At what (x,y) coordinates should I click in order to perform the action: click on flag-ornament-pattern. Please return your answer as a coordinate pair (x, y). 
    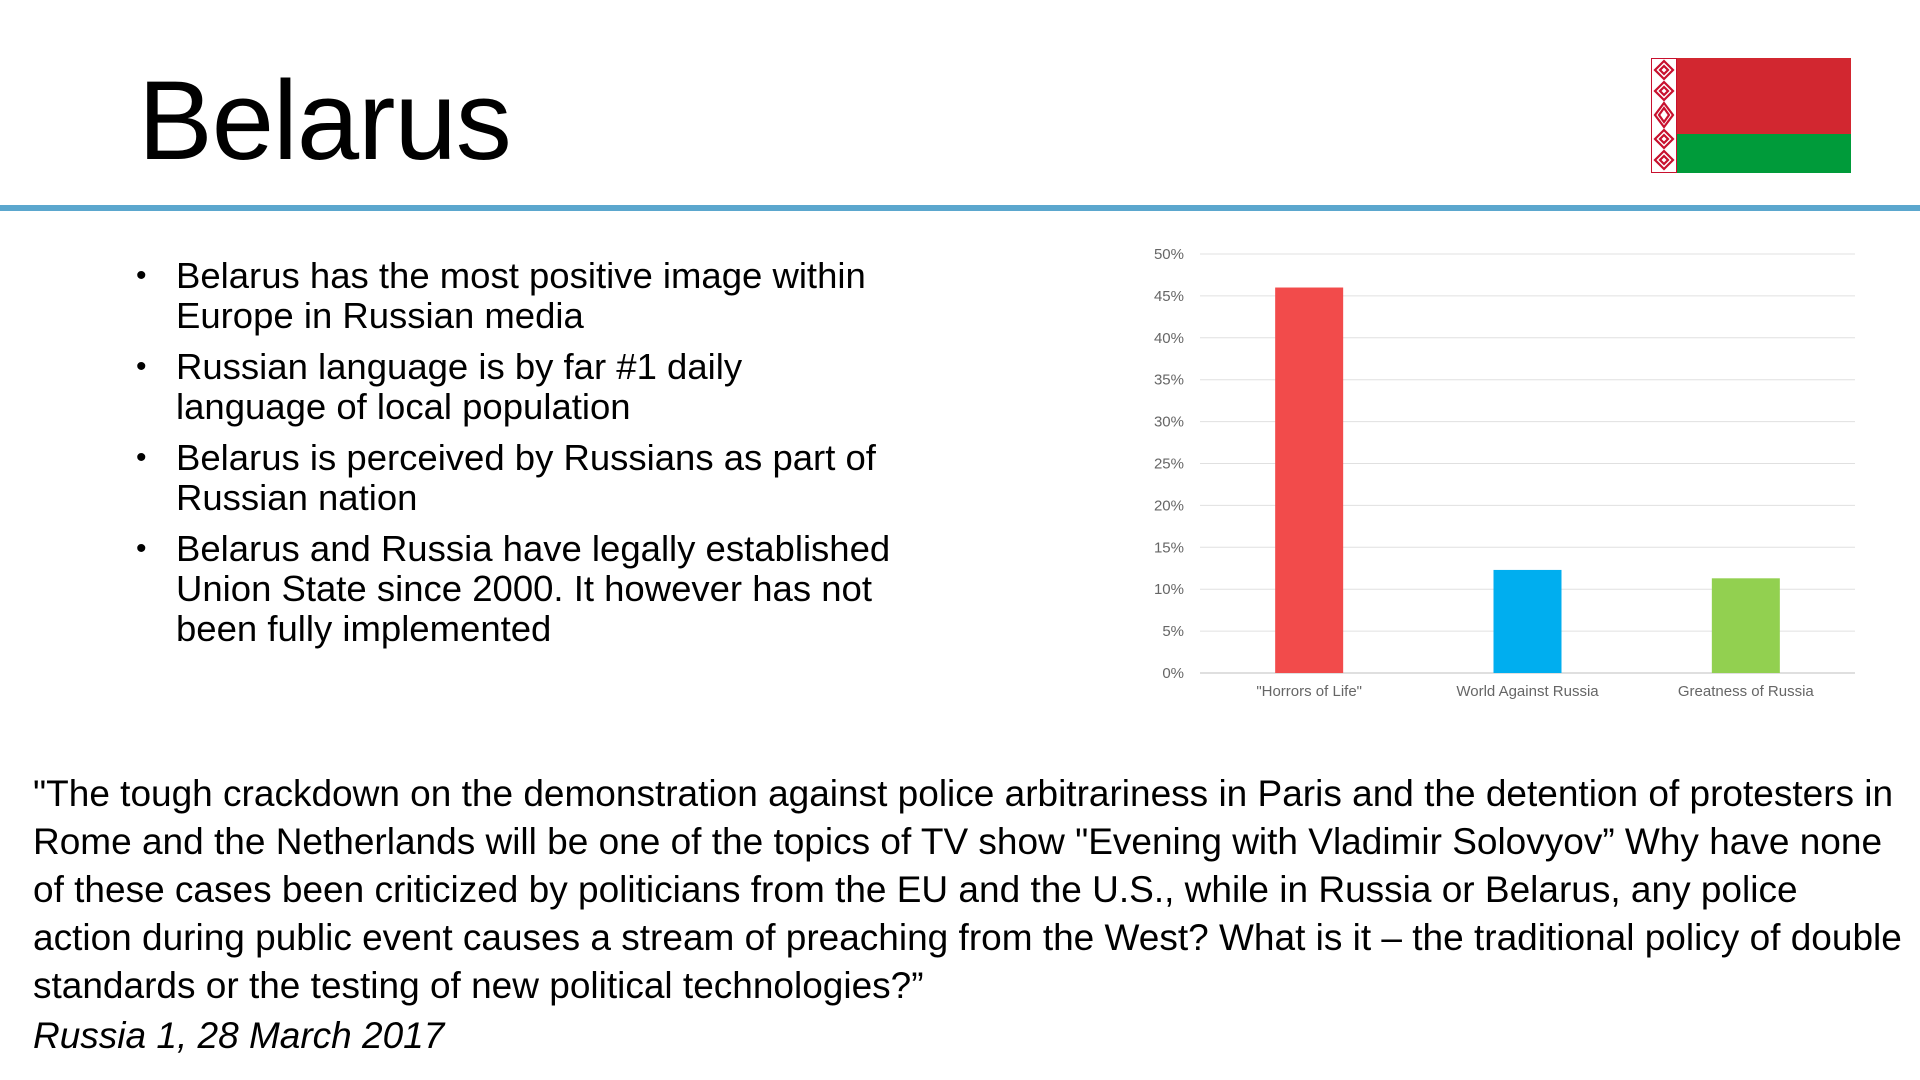
    Looking at the image, I should click on (1664, 115).